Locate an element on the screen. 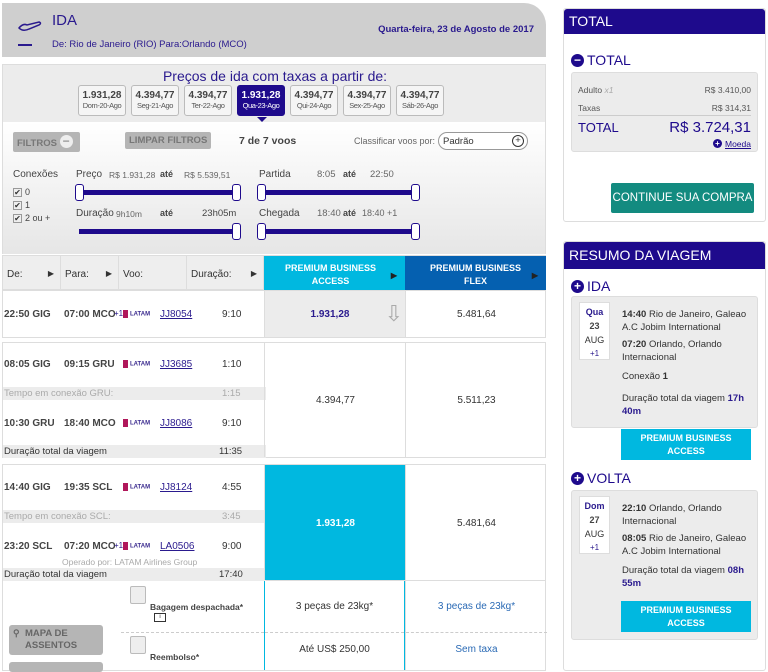  continue-purchase-button: CONTINUE SUA COMPRA is located at coordinates (682, 198).